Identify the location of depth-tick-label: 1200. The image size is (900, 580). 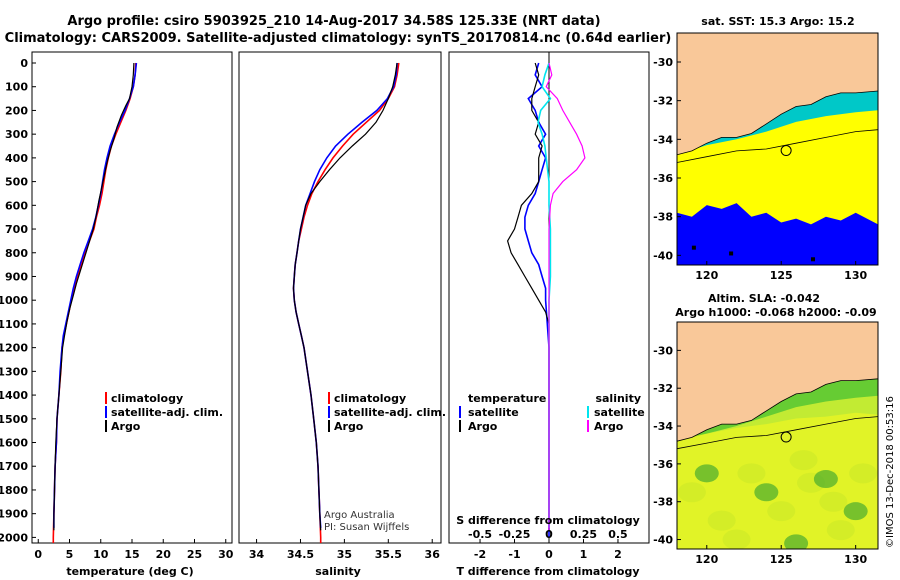
(14, 348).